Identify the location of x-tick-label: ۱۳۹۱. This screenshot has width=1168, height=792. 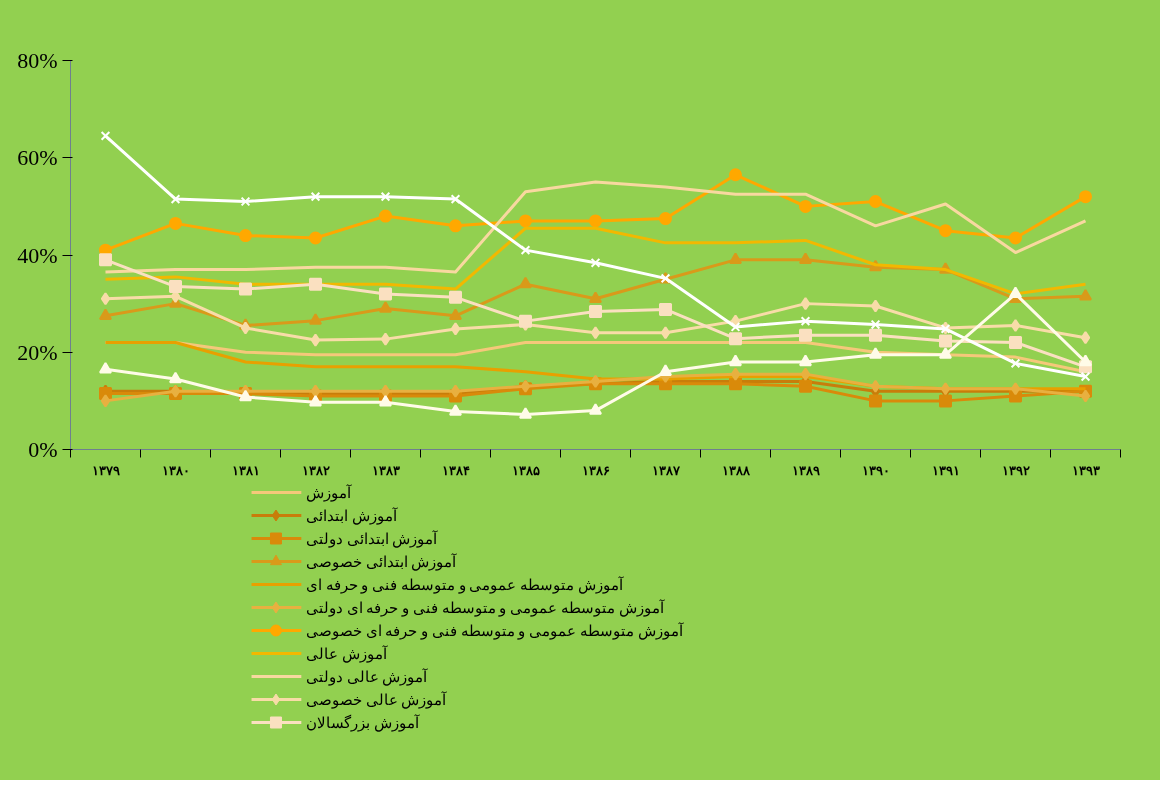
(945, 470).